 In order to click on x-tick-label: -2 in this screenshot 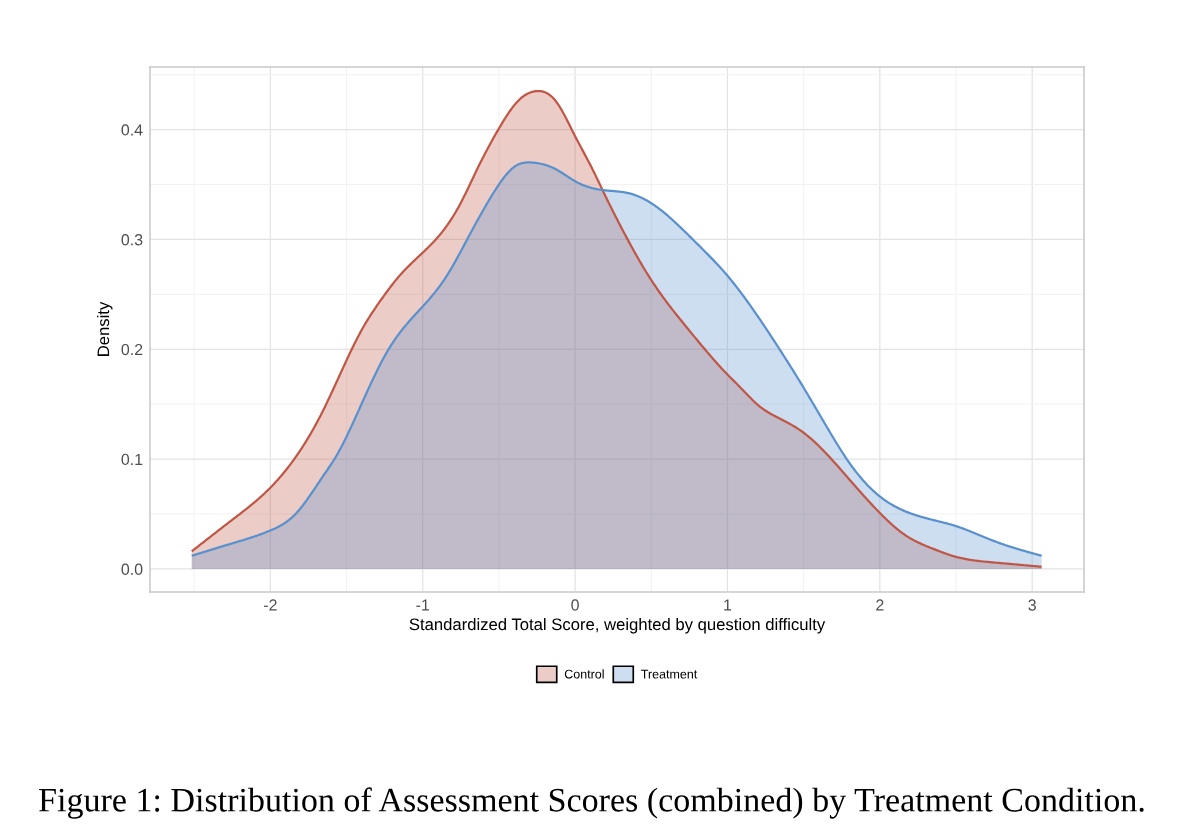, I will do `click(270, 605)`.